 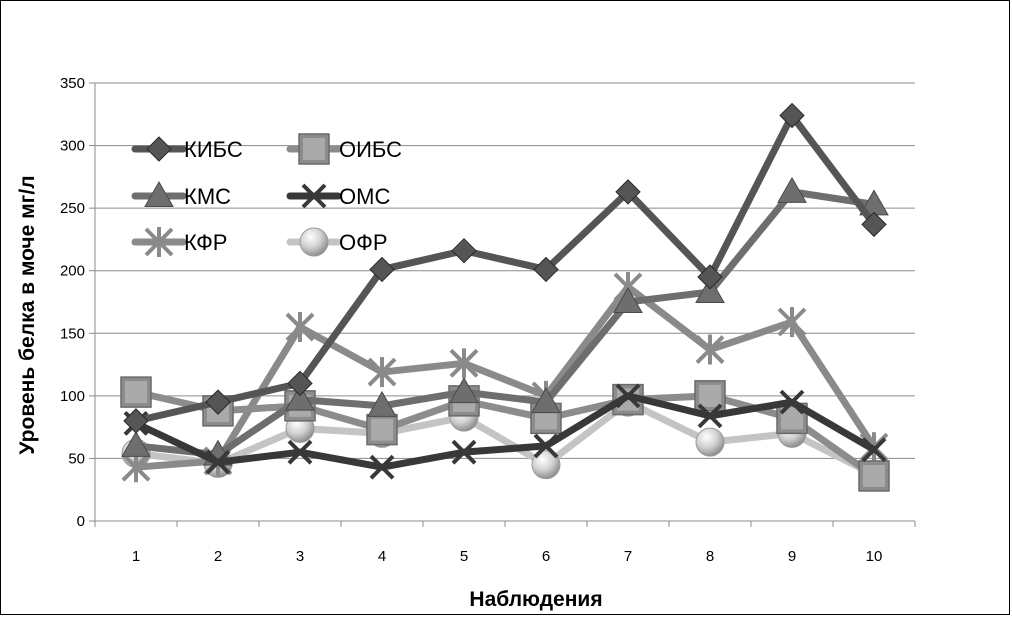 What do you see at coordinates (72, 271) in the screenshot?
I see `y-tick-label: 200` at bounding box center [72, 271].